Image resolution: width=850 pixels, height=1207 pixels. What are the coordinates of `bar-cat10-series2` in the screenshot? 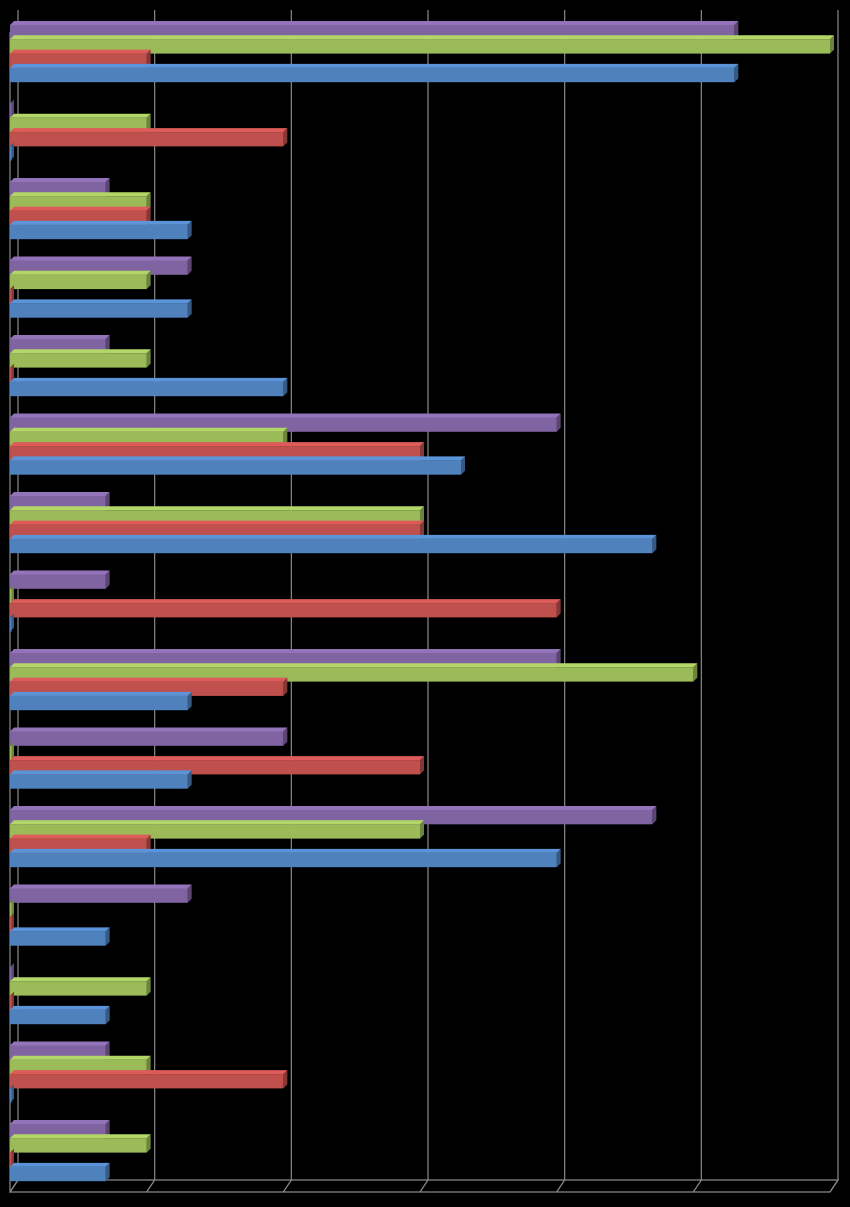 It's located at (12, 751).